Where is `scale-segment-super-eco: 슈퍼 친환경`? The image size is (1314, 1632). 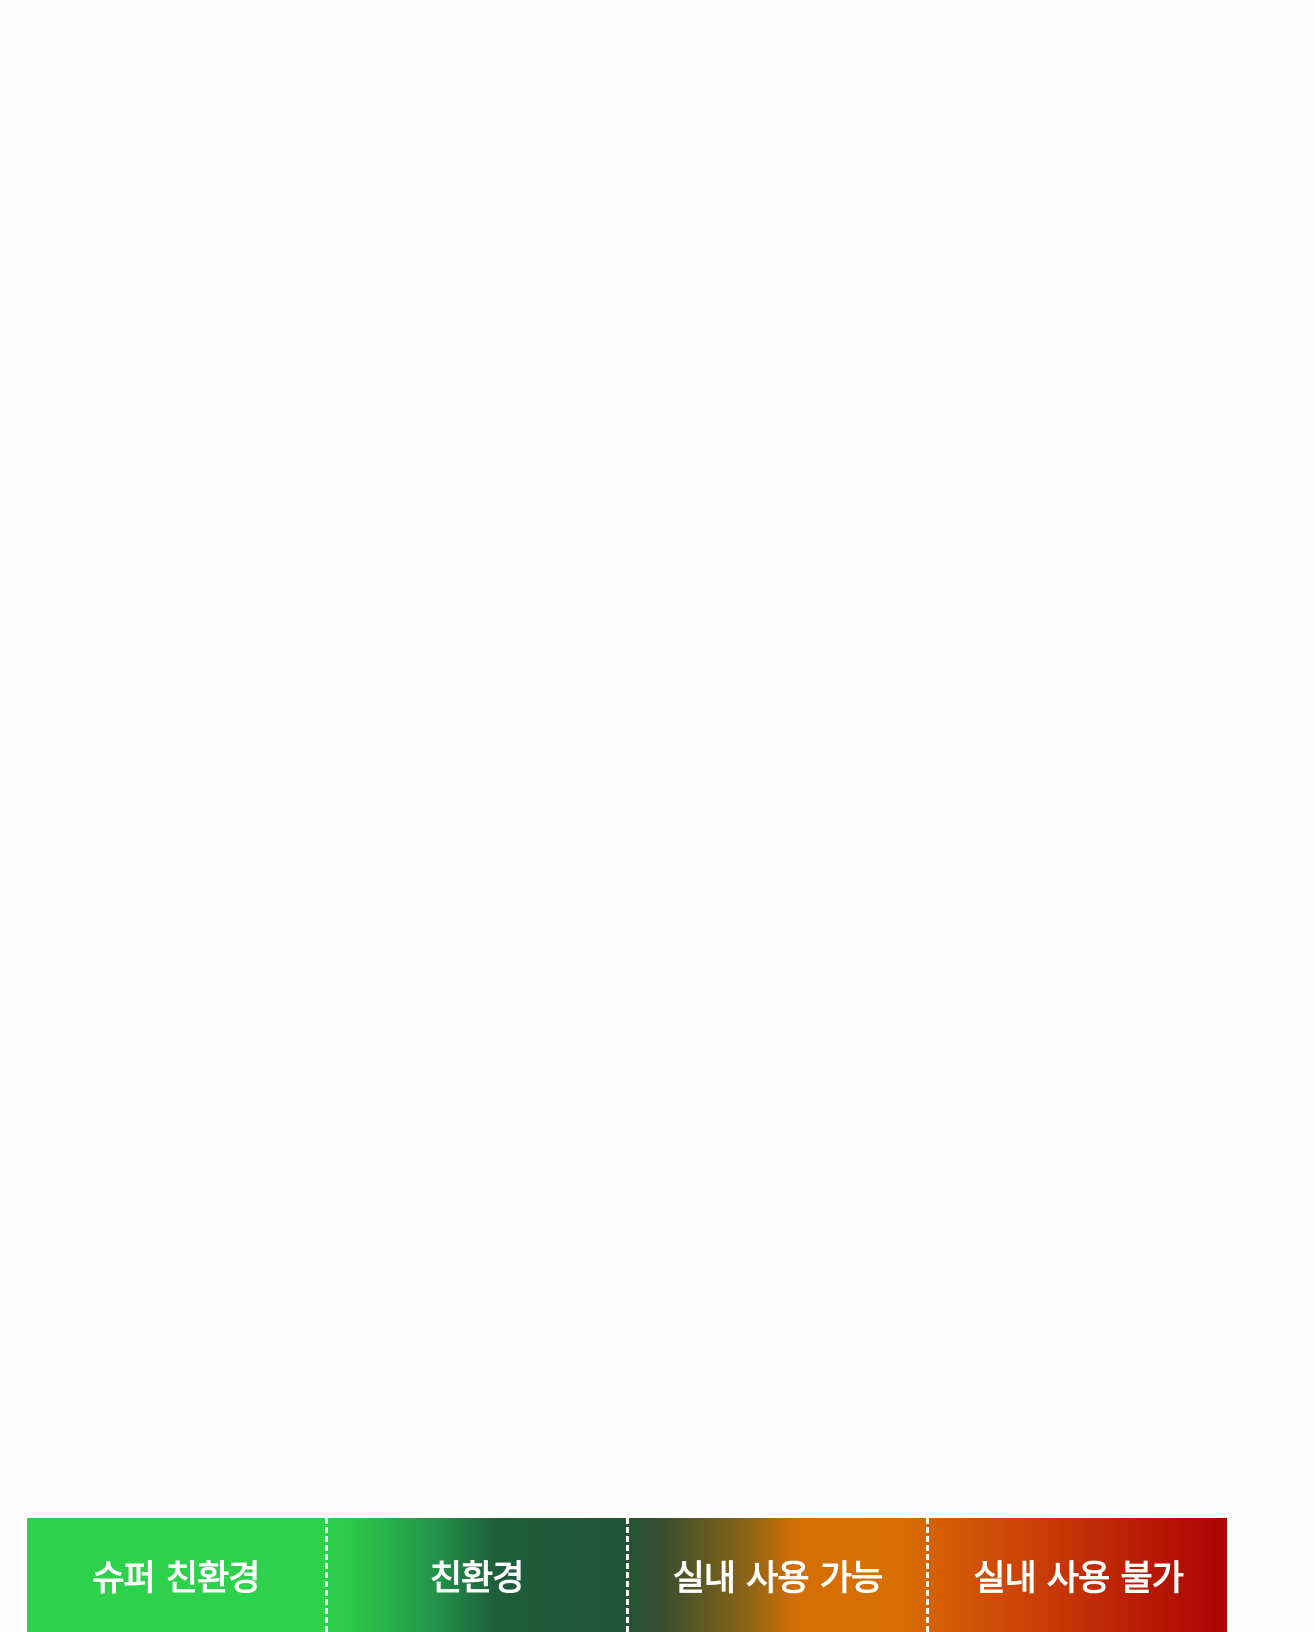 scale-segment-super-eco: 슈퍼 친환경 is located at coordinates (176, 1575).